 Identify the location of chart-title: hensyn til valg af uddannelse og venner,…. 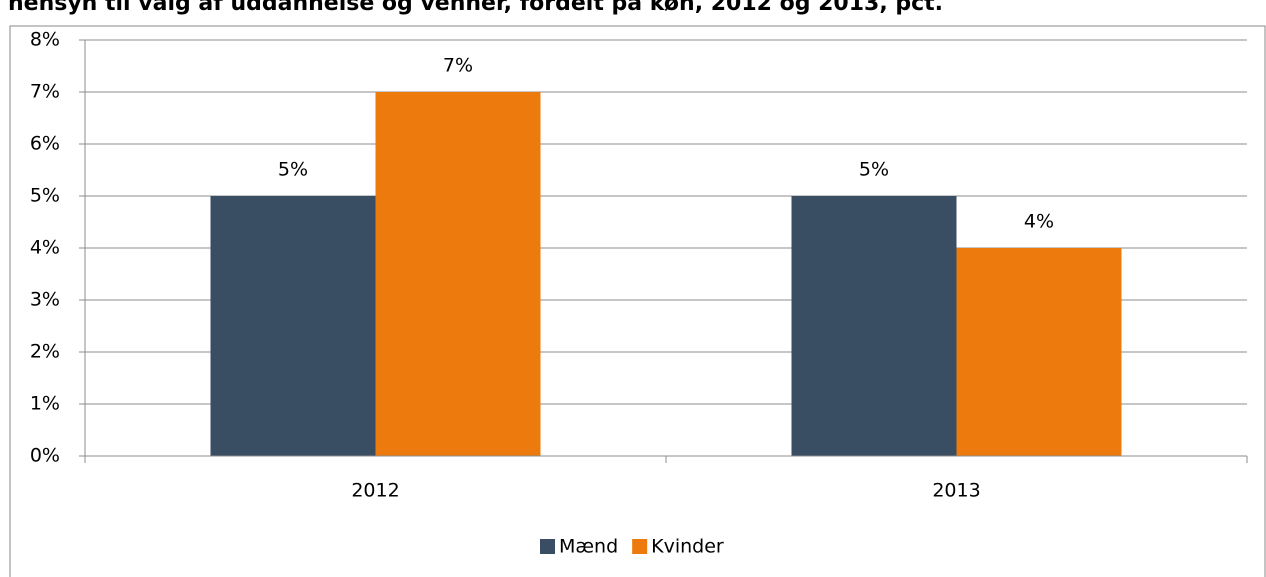
(475, 8).